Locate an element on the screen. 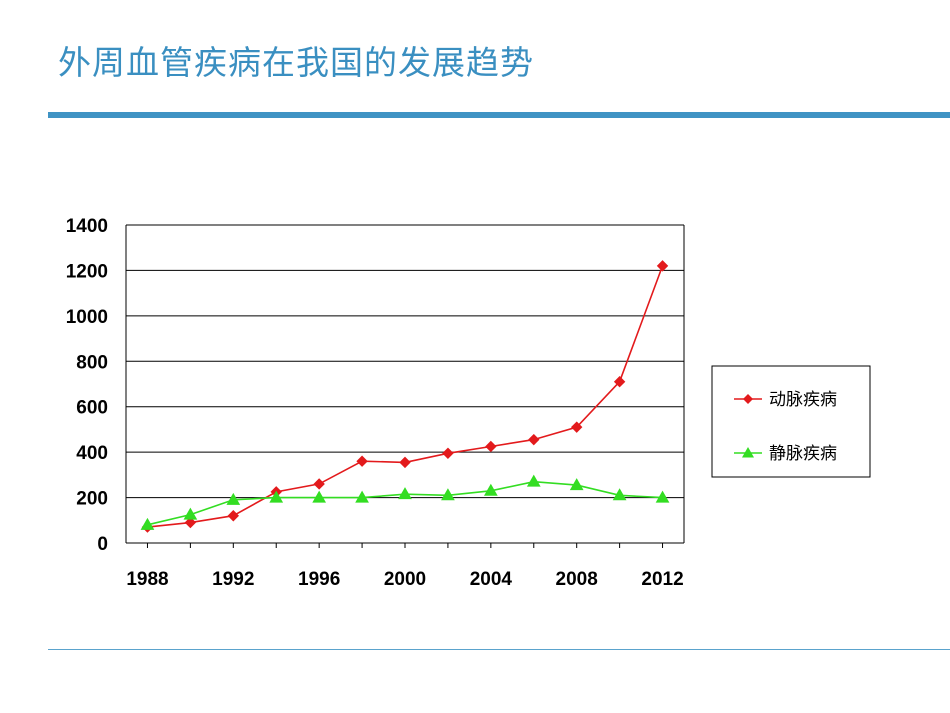 The image size is (950, 713). x-tick-label: 1992 is located at coordinates (233, 579).